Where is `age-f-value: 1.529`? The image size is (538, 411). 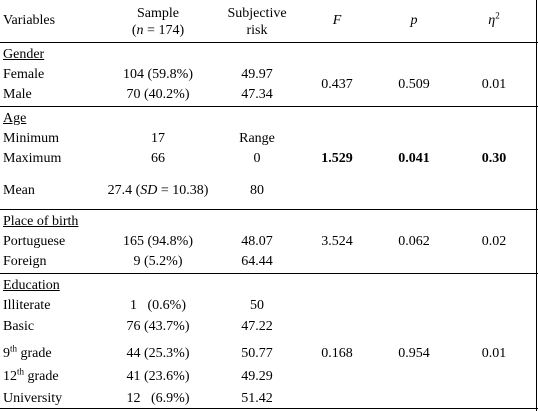
age-f-value: 1.529 is located at coordinates (337, 158).